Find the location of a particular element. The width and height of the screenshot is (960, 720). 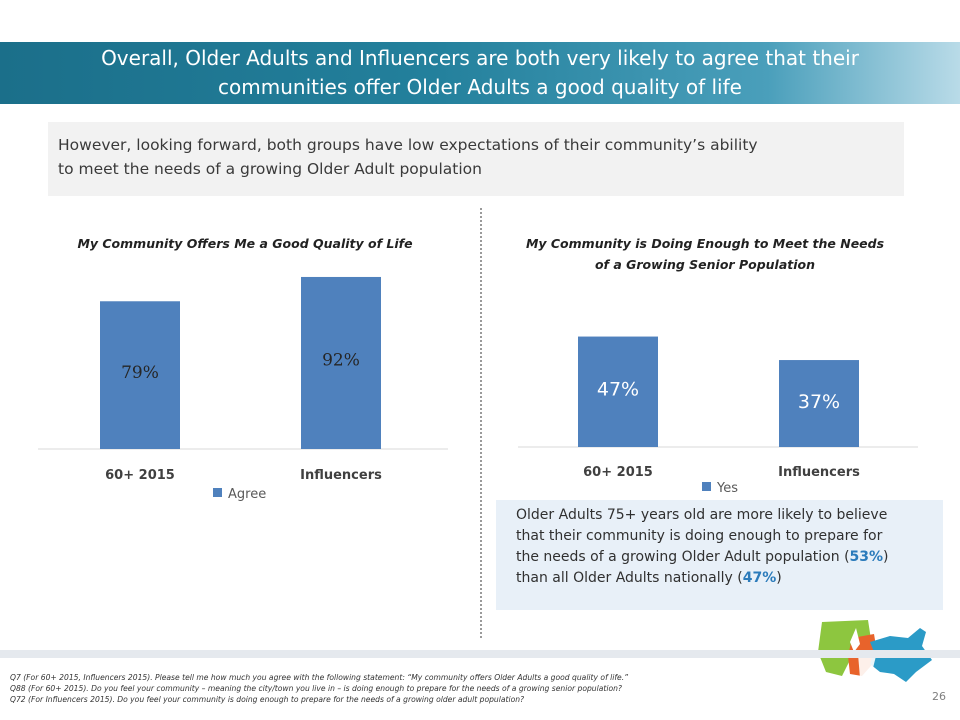

chart-1-bar-influencers is located at coordinates (341, 362).